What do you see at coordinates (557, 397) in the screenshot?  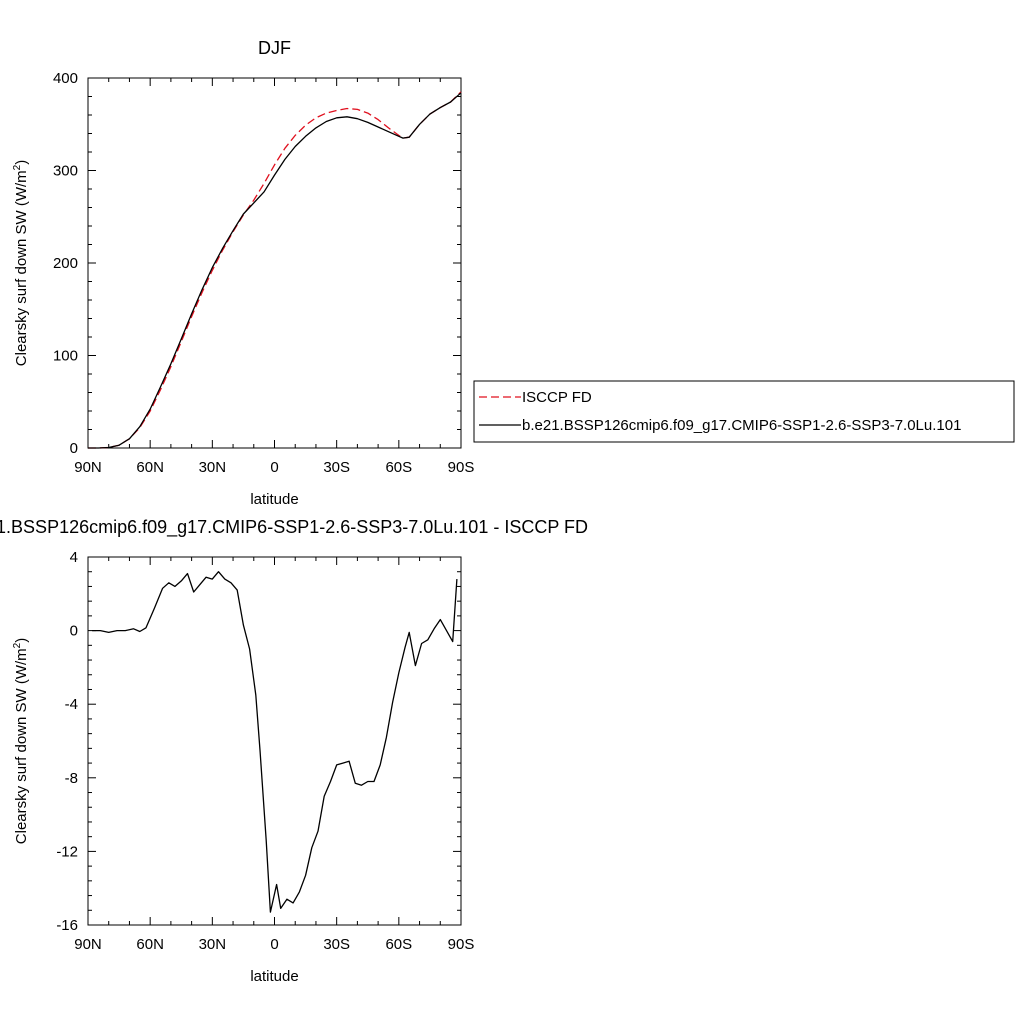 I see `legend-entry-label: ISCCP FD` at bounding box center [557, 397].